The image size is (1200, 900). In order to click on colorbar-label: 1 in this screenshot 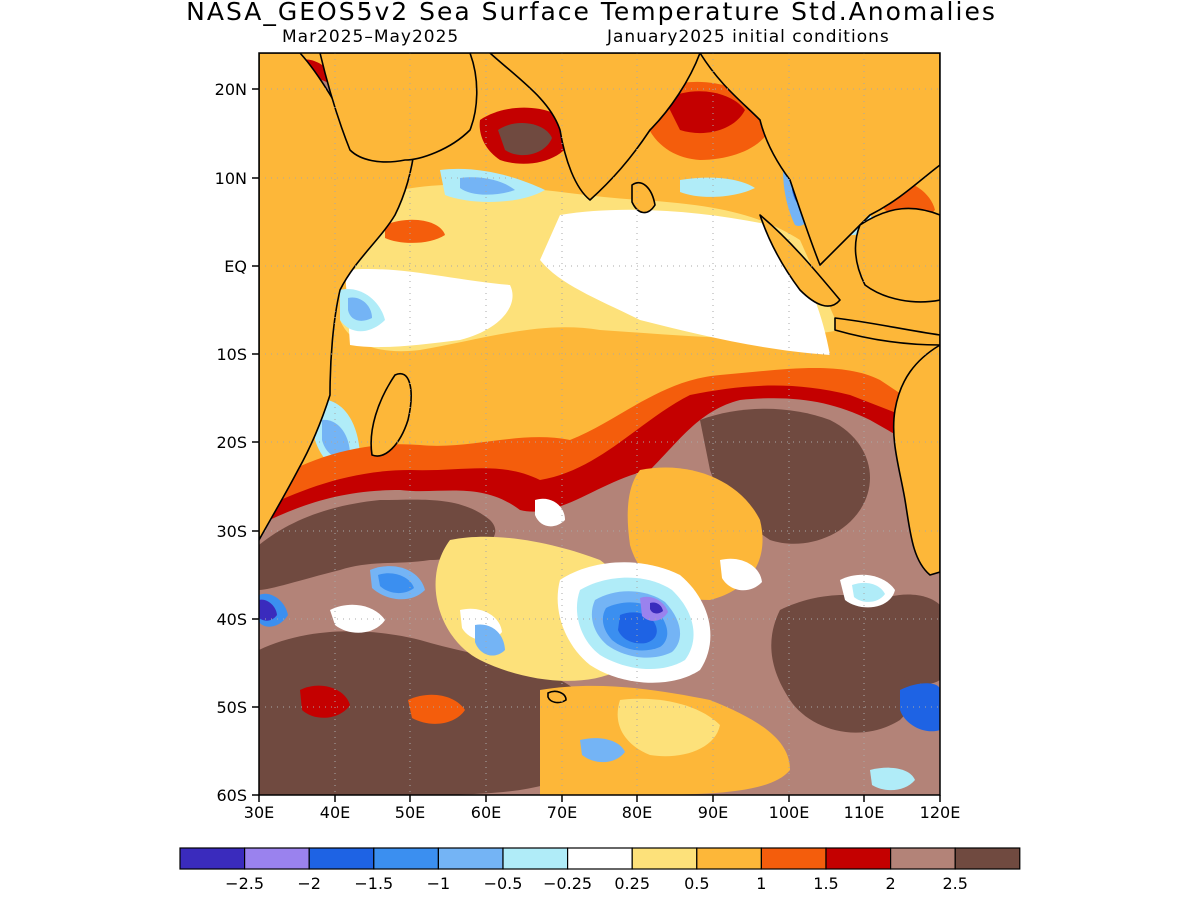, I will do `click(761, 883)`.